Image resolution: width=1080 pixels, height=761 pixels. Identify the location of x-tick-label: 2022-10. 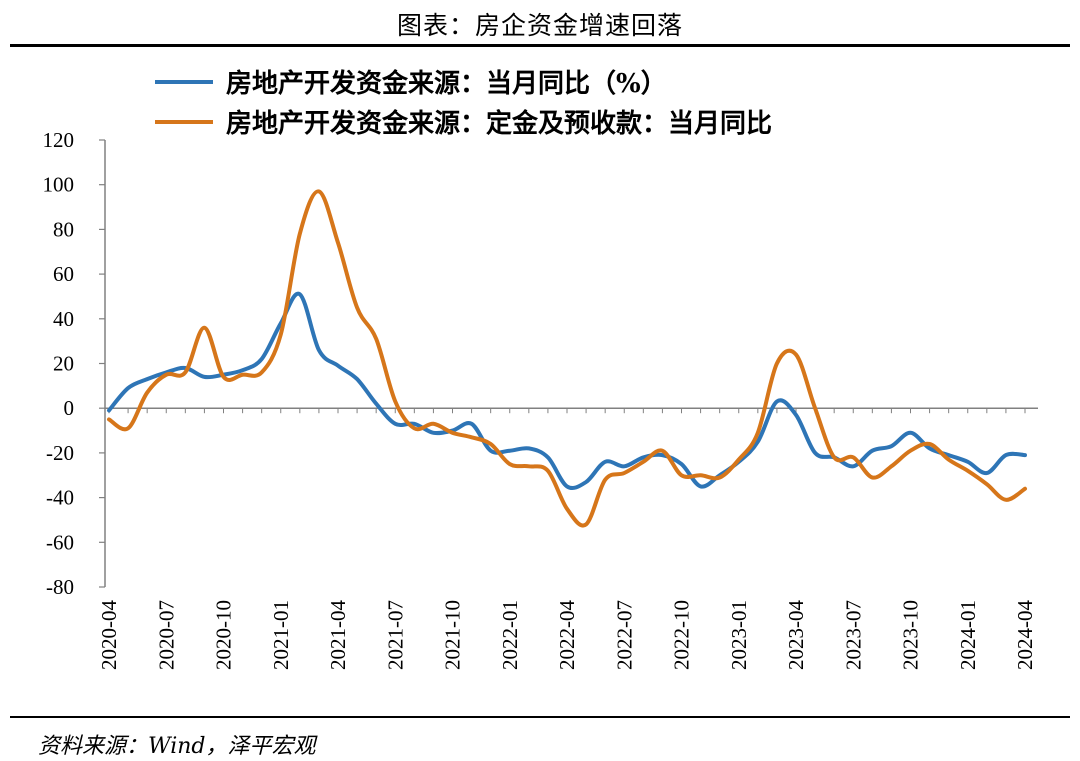
(682, 635).